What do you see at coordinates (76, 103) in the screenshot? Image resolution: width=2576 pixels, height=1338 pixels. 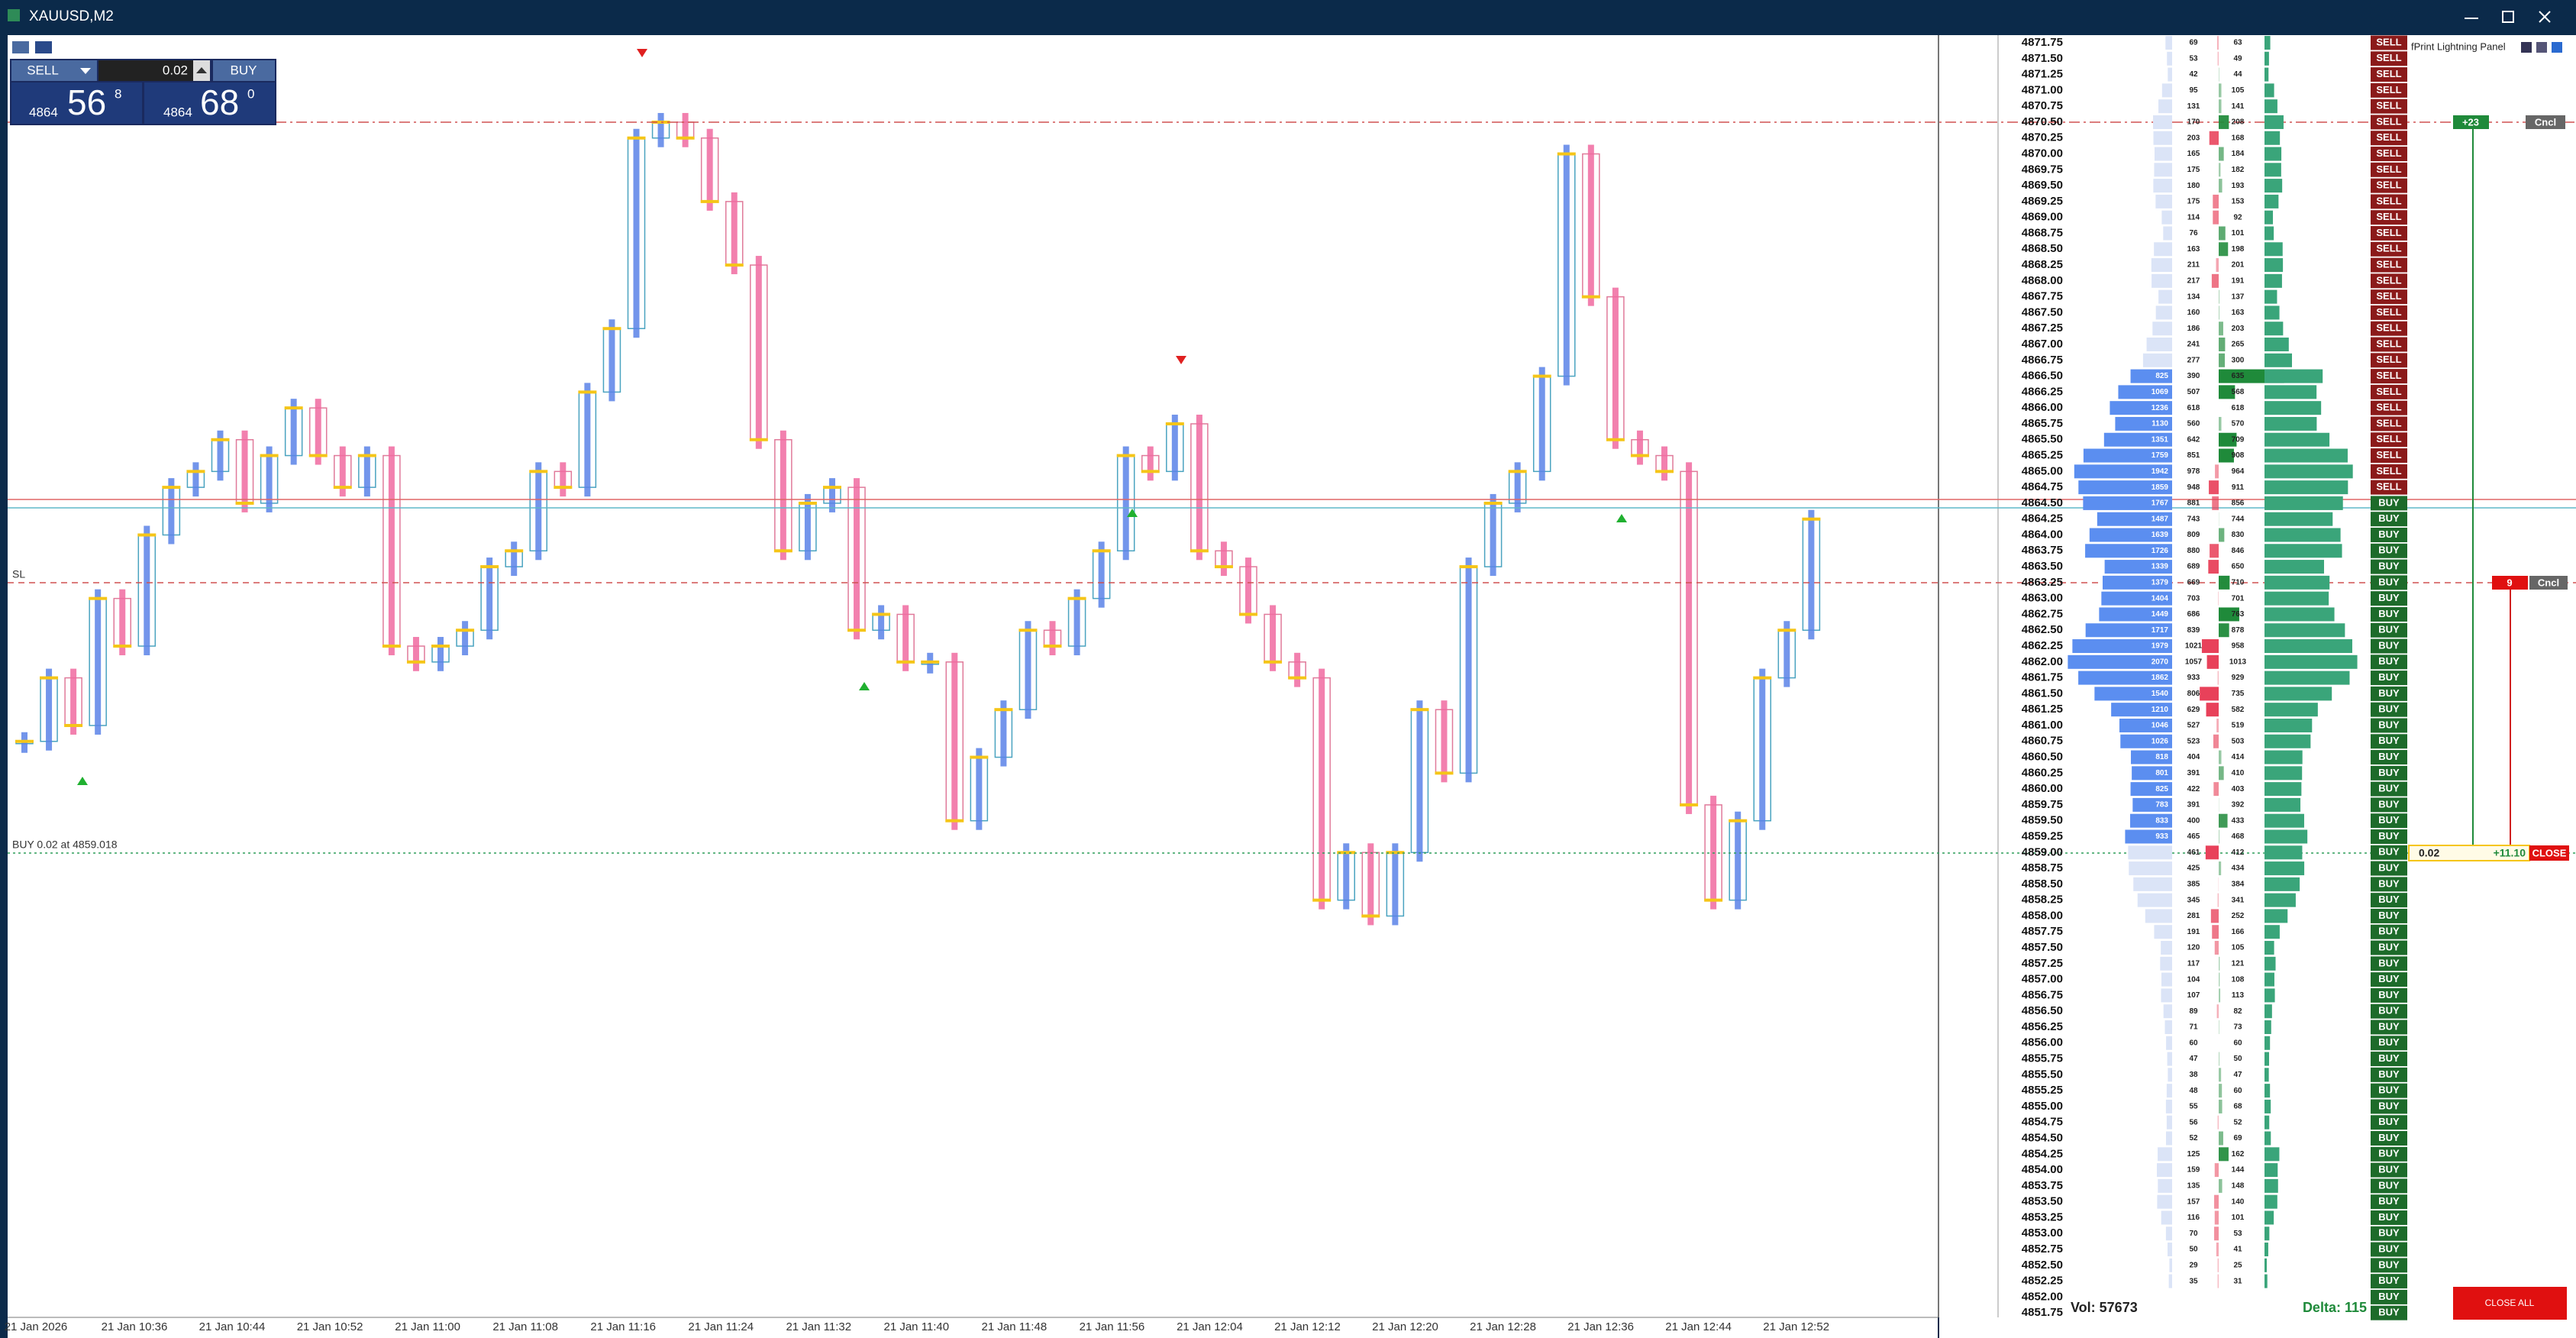 I see `bid-box` at bounding box center [76, 103].